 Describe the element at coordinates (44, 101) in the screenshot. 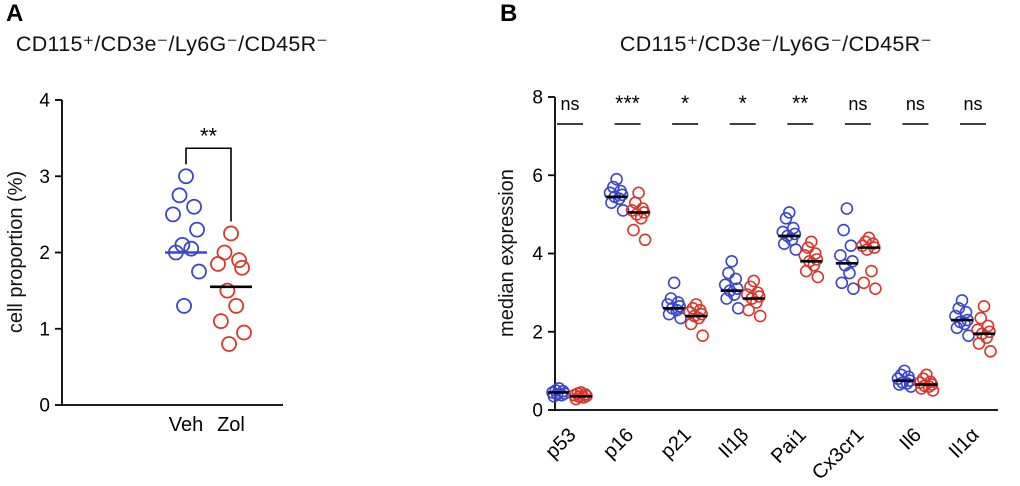

I see `y-tick-label: 4` at that location.